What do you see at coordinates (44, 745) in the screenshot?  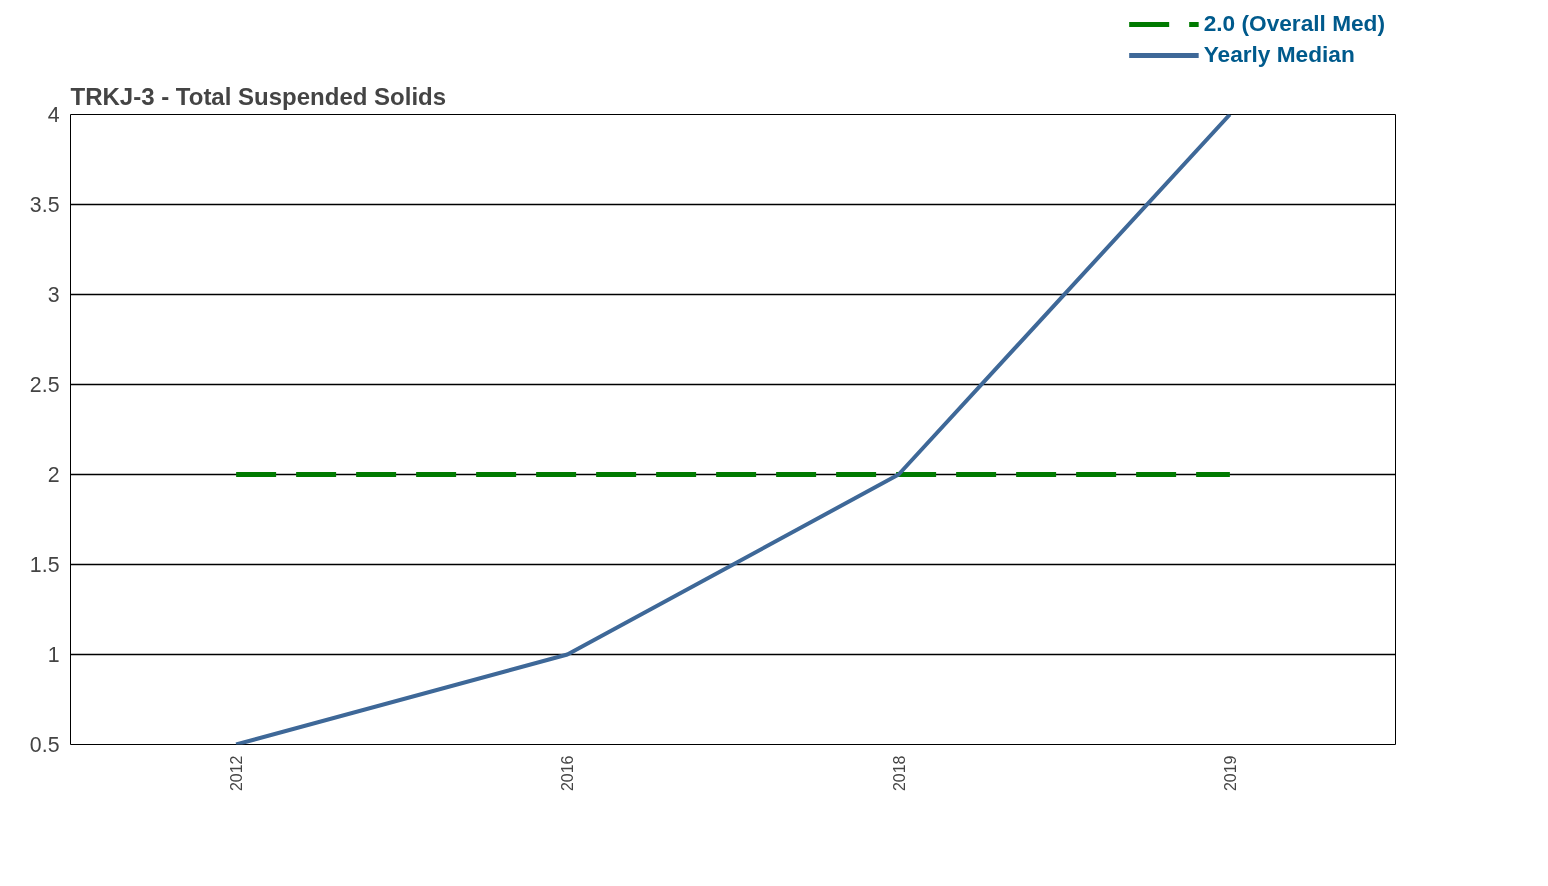 I see `y-tick-label: 0.5` at bounding box center [44, 745].